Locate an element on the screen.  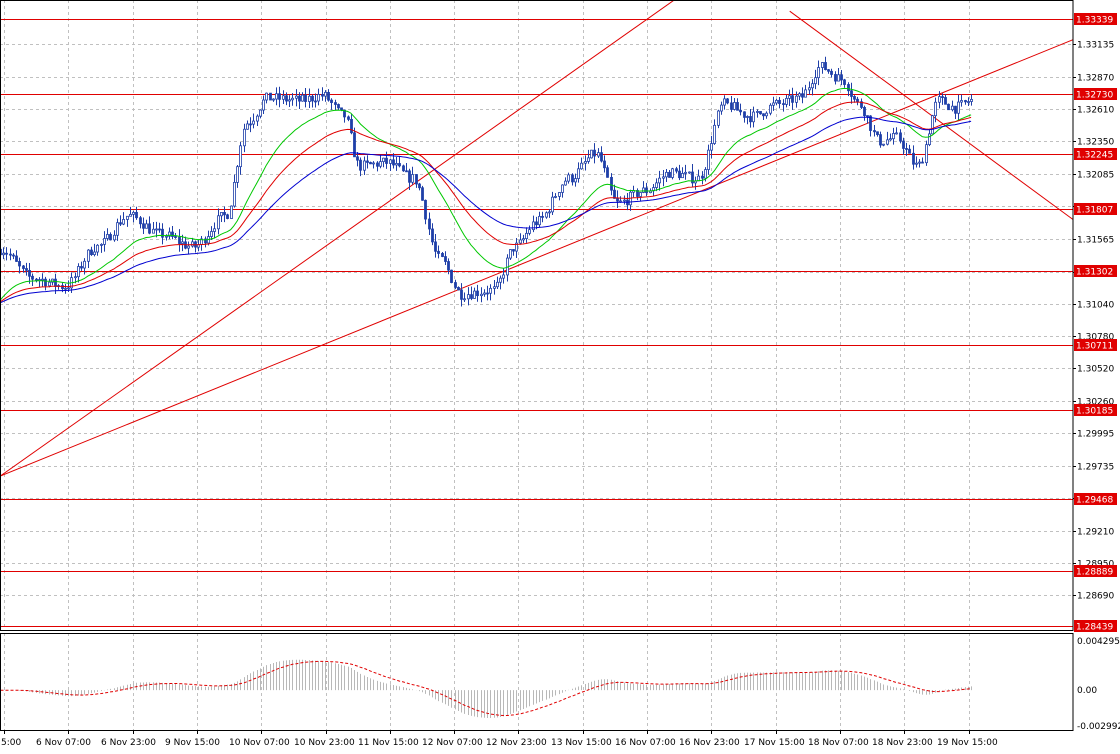
time-tick-label: 16 Nov 23:00 is located at coordinates (709, 743).